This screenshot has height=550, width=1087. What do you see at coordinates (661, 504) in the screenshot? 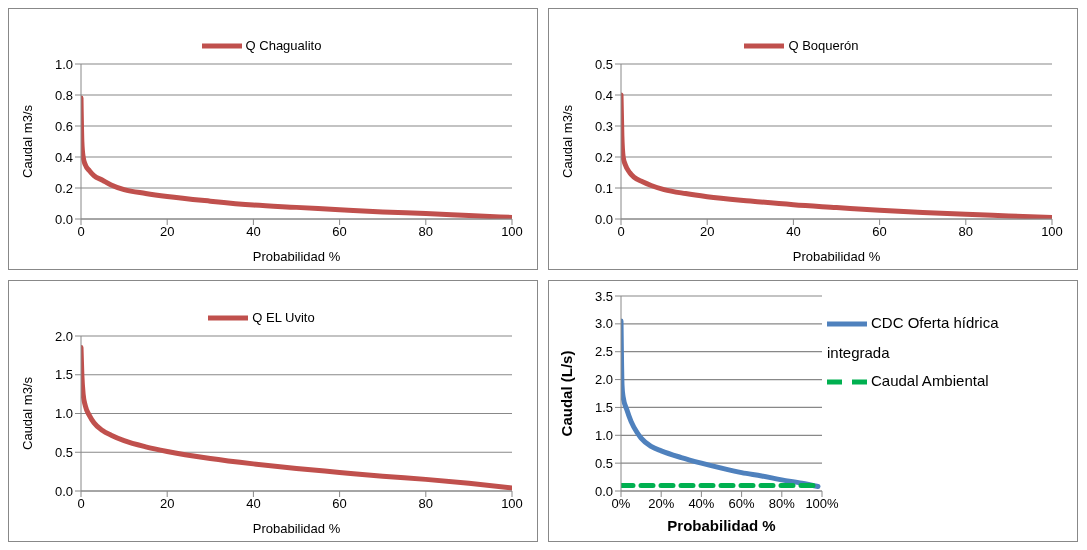
I see `x-tick-label: 20%` at bounding box center [661, 504].